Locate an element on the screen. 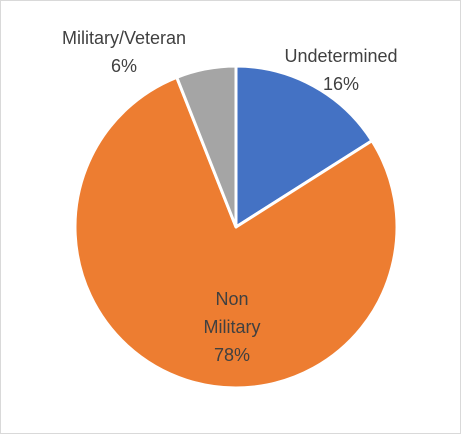 This screenshot has height=434, width=461. pie-slice-military-veteran is located at coordinates (206, 146).